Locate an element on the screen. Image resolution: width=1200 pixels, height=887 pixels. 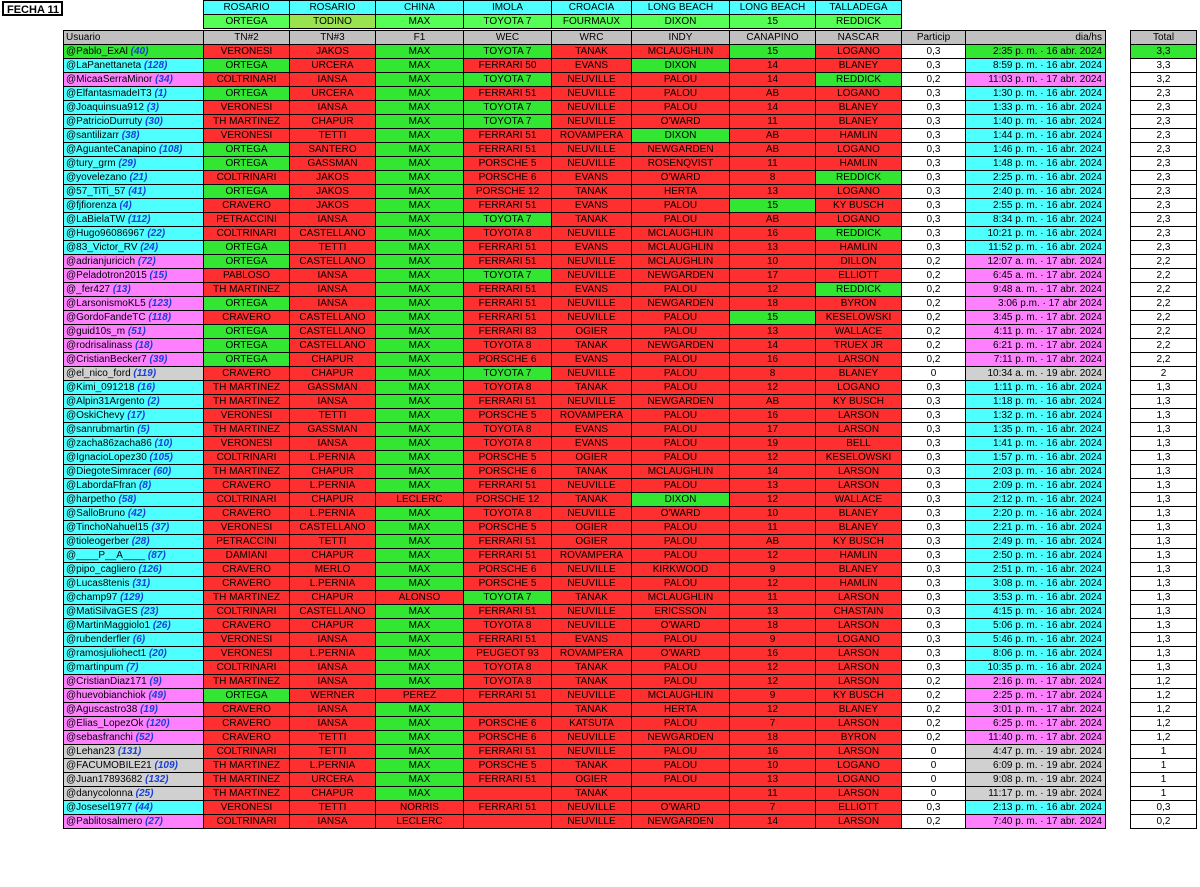
prediction-cell: PETRACCINI is located at coordinates (246, 219).